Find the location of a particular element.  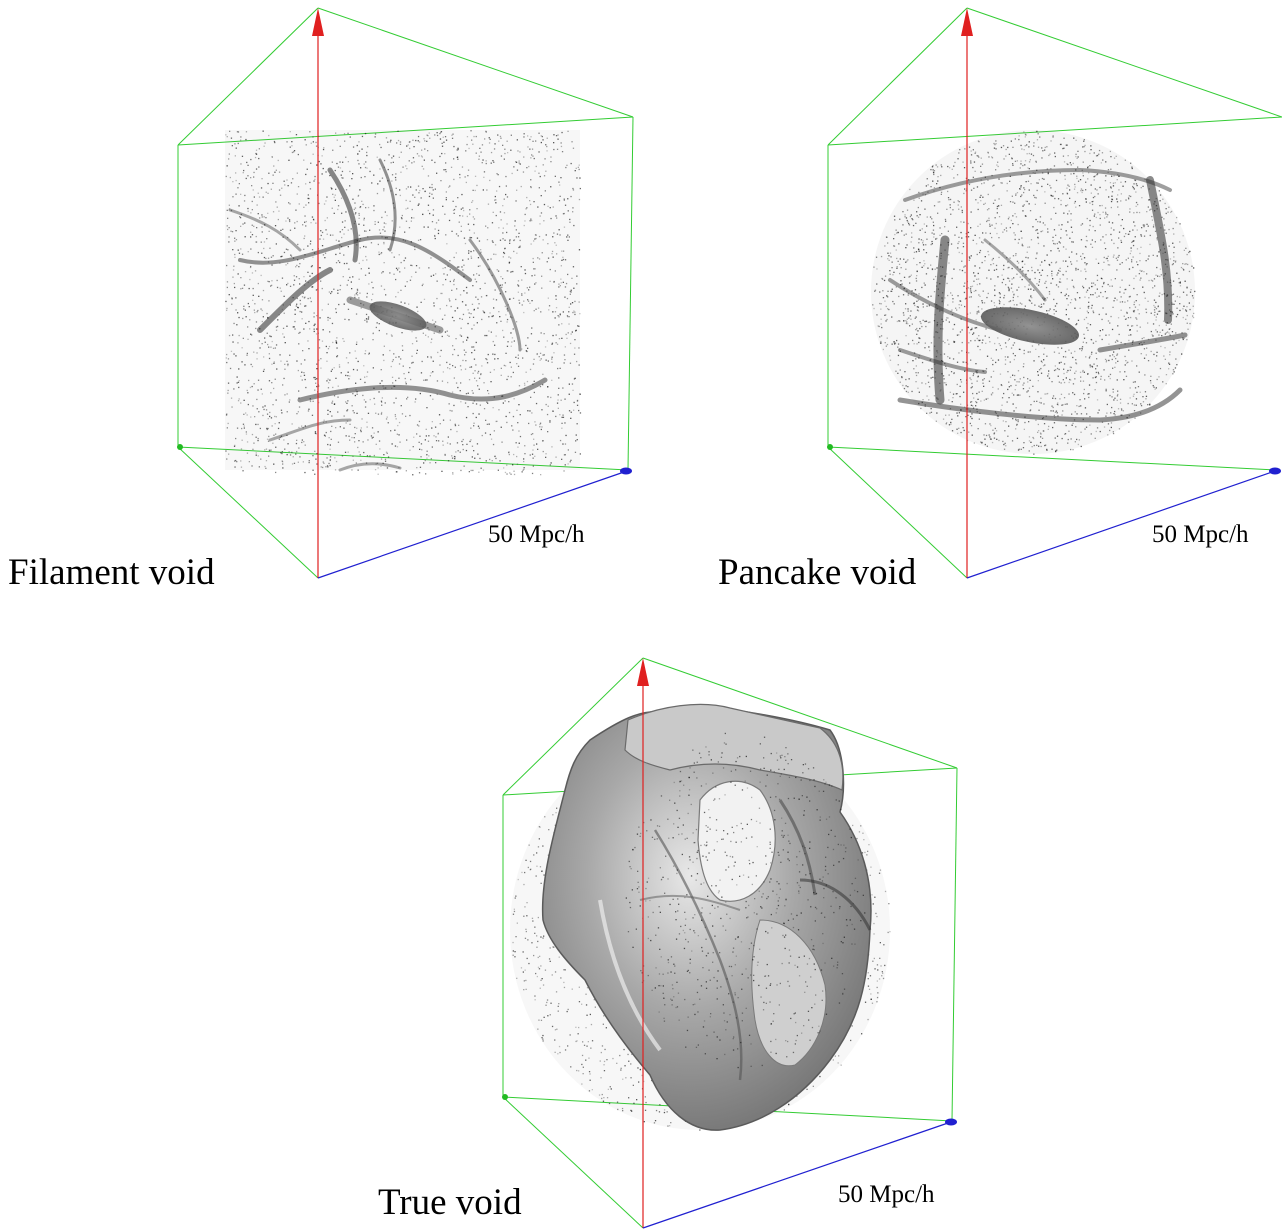

panel-title: True void is located at coordinates (450, 1202).